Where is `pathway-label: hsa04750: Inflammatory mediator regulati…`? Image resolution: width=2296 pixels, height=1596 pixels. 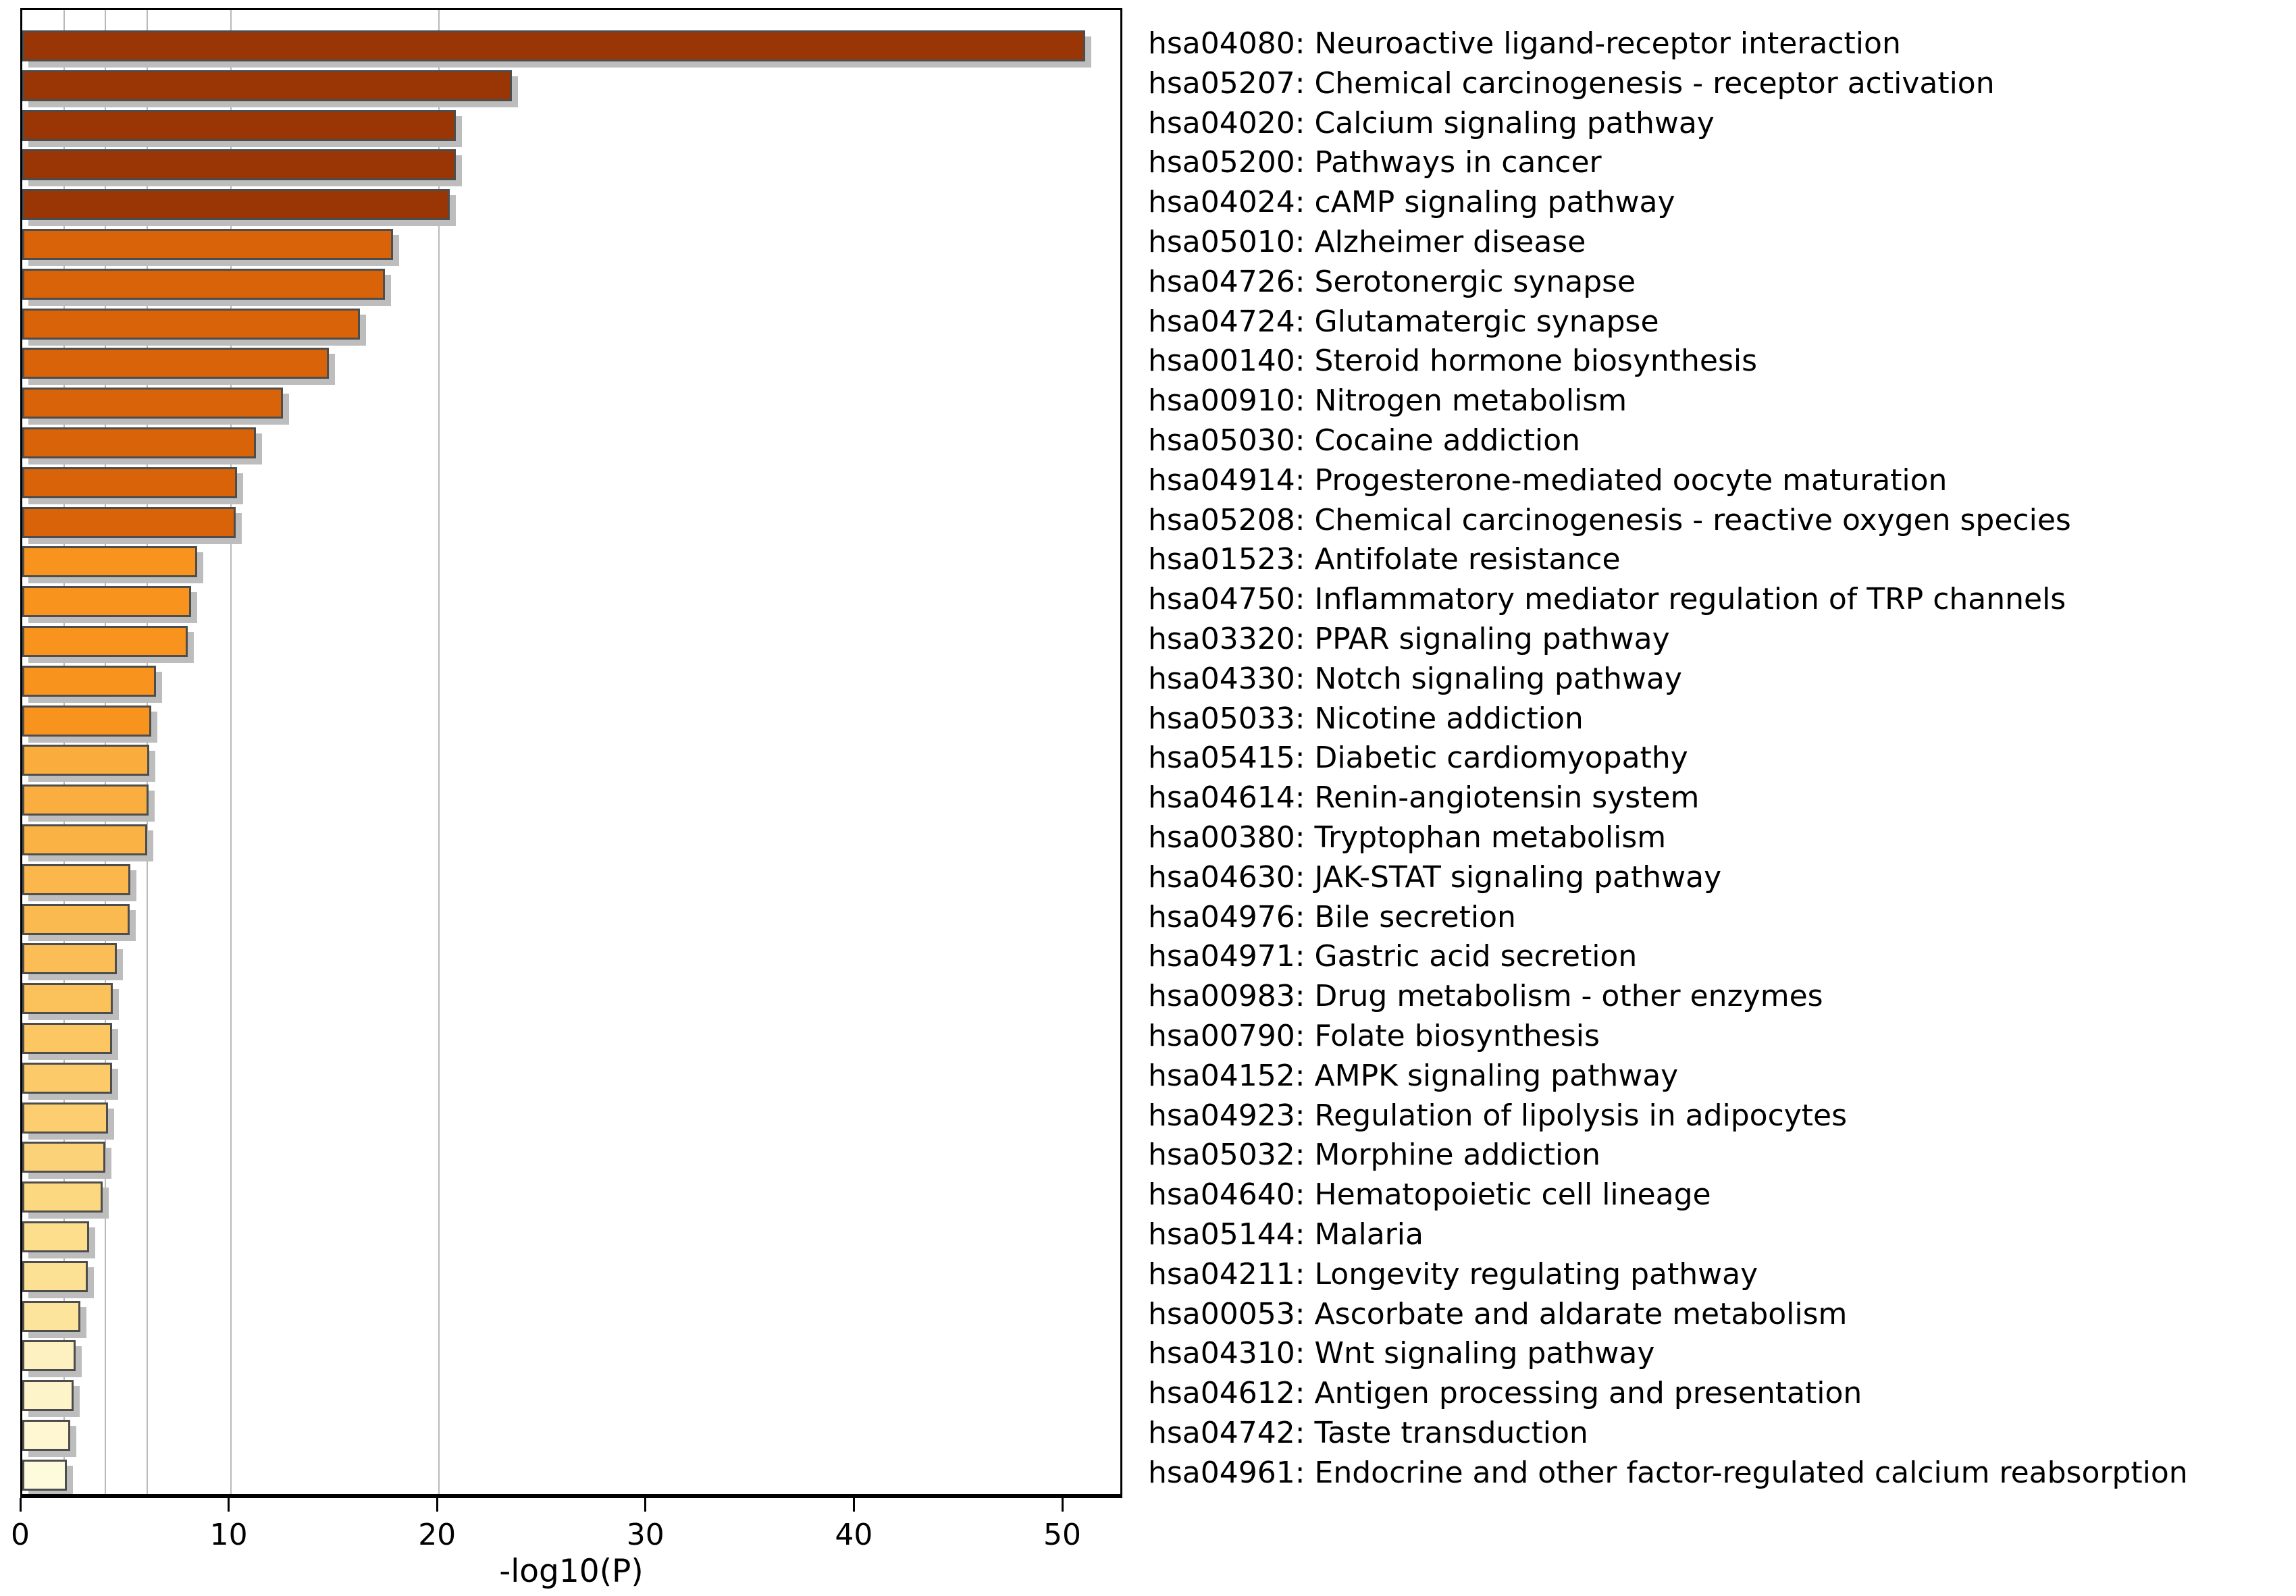 pathway-label: hsa04750: Inflammatory mediator regulati… is located at coordinates (1607, 599).